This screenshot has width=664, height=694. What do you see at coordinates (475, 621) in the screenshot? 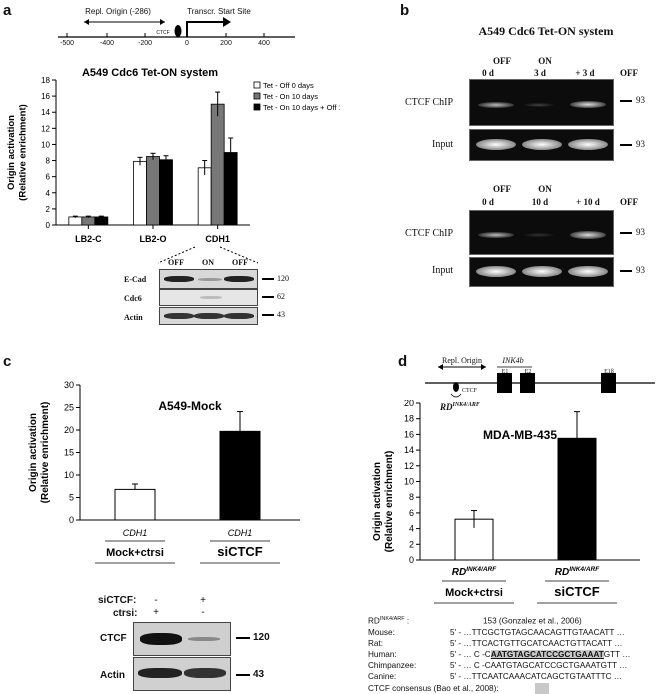
I see `seq-header: RDINK4/ARF :153 (Gonzalez et al., 2006)` at bounding box center [475, 621].